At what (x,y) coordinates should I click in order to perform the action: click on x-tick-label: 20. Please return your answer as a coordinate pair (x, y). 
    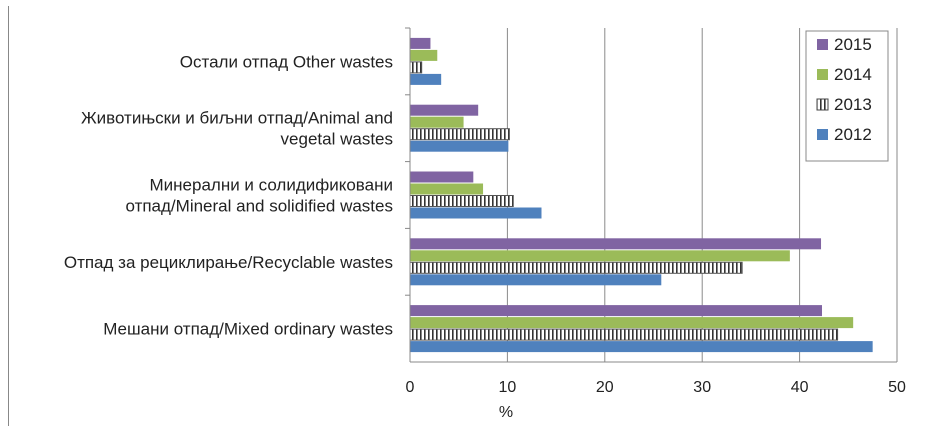
    Looking at the image, I should click on (605, 387).